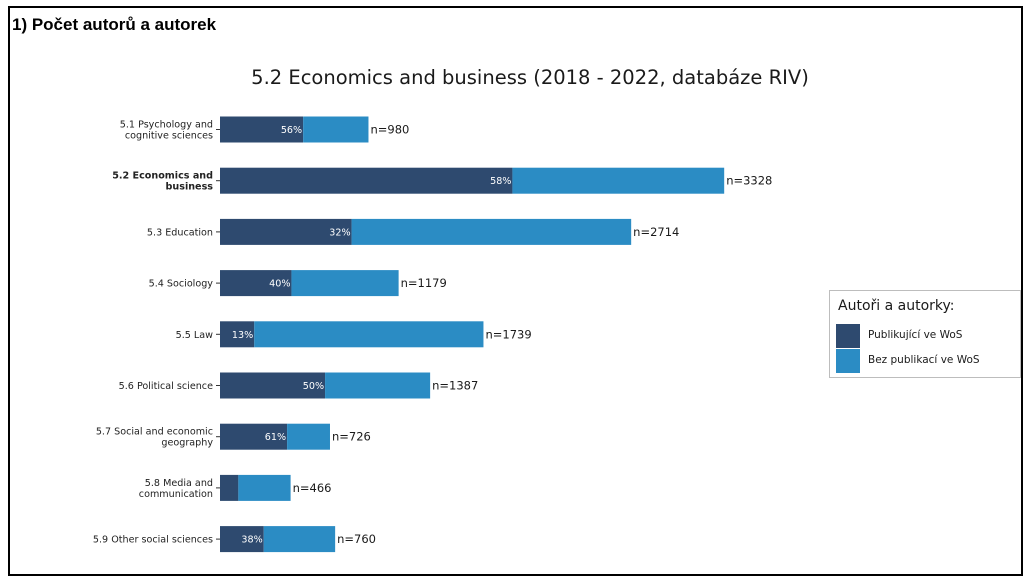  I want to click on share-label: 40%, so click(279, 284).